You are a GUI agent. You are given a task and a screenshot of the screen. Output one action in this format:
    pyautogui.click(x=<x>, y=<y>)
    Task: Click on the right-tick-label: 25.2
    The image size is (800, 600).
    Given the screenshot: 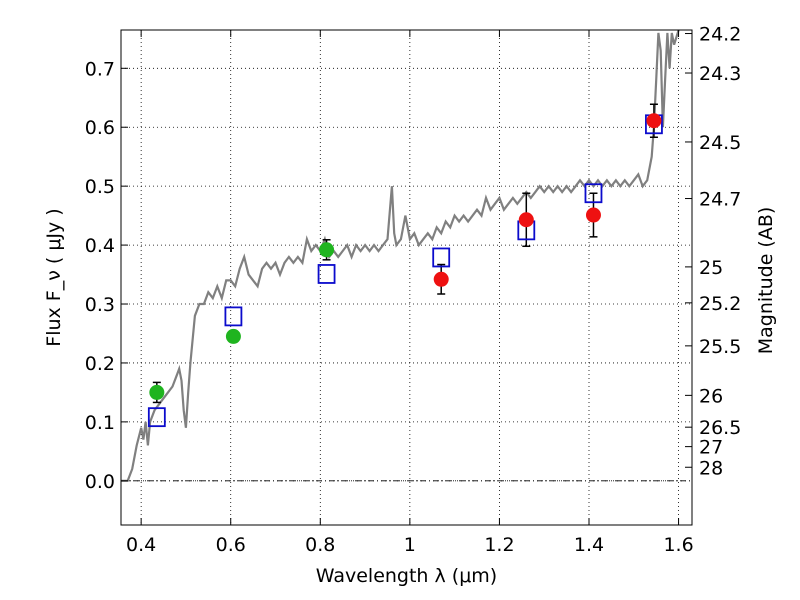 What is the action you would take?
    pyautogui.click(x=720, y=304)
    